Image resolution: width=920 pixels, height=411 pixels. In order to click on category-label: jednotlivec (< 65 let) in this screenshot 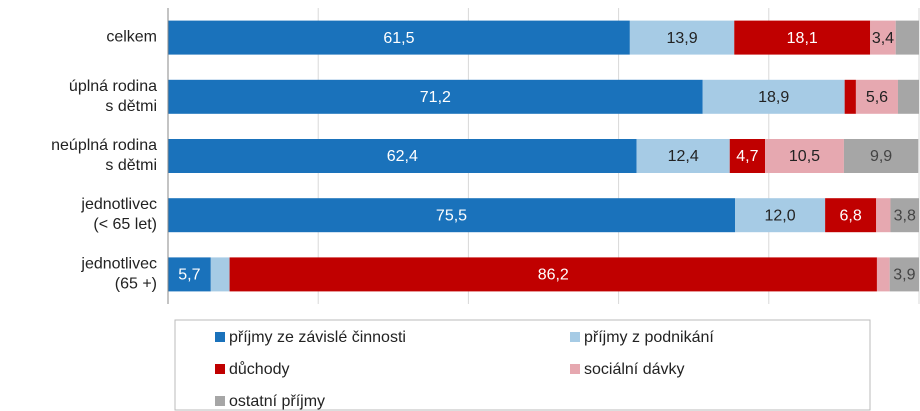, I will do `click(118, 214)`.